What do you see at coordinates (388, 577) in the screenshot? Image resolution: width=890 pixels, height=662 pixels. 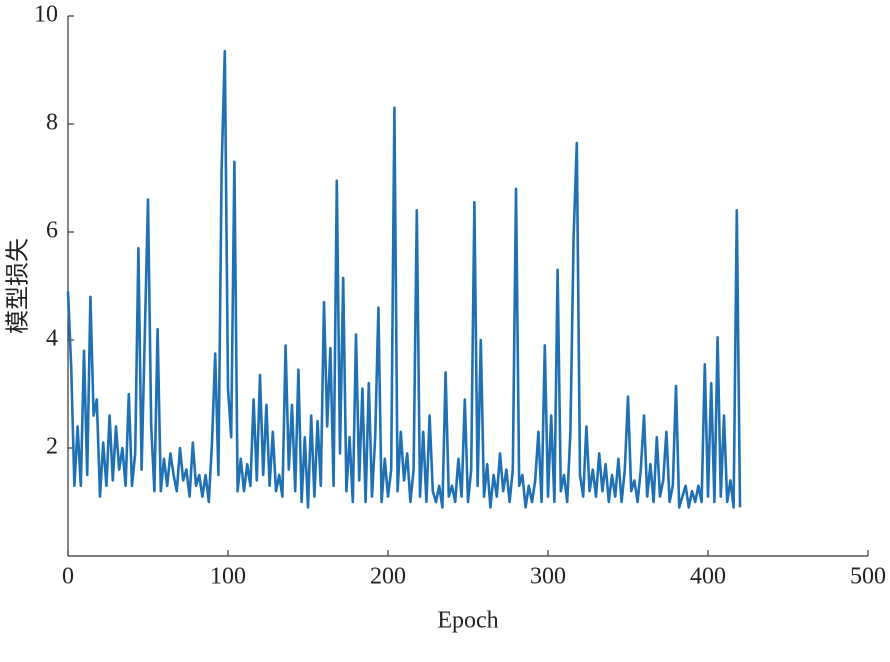 I see `x-tick-label: 200` at bounding box center [388, 577].